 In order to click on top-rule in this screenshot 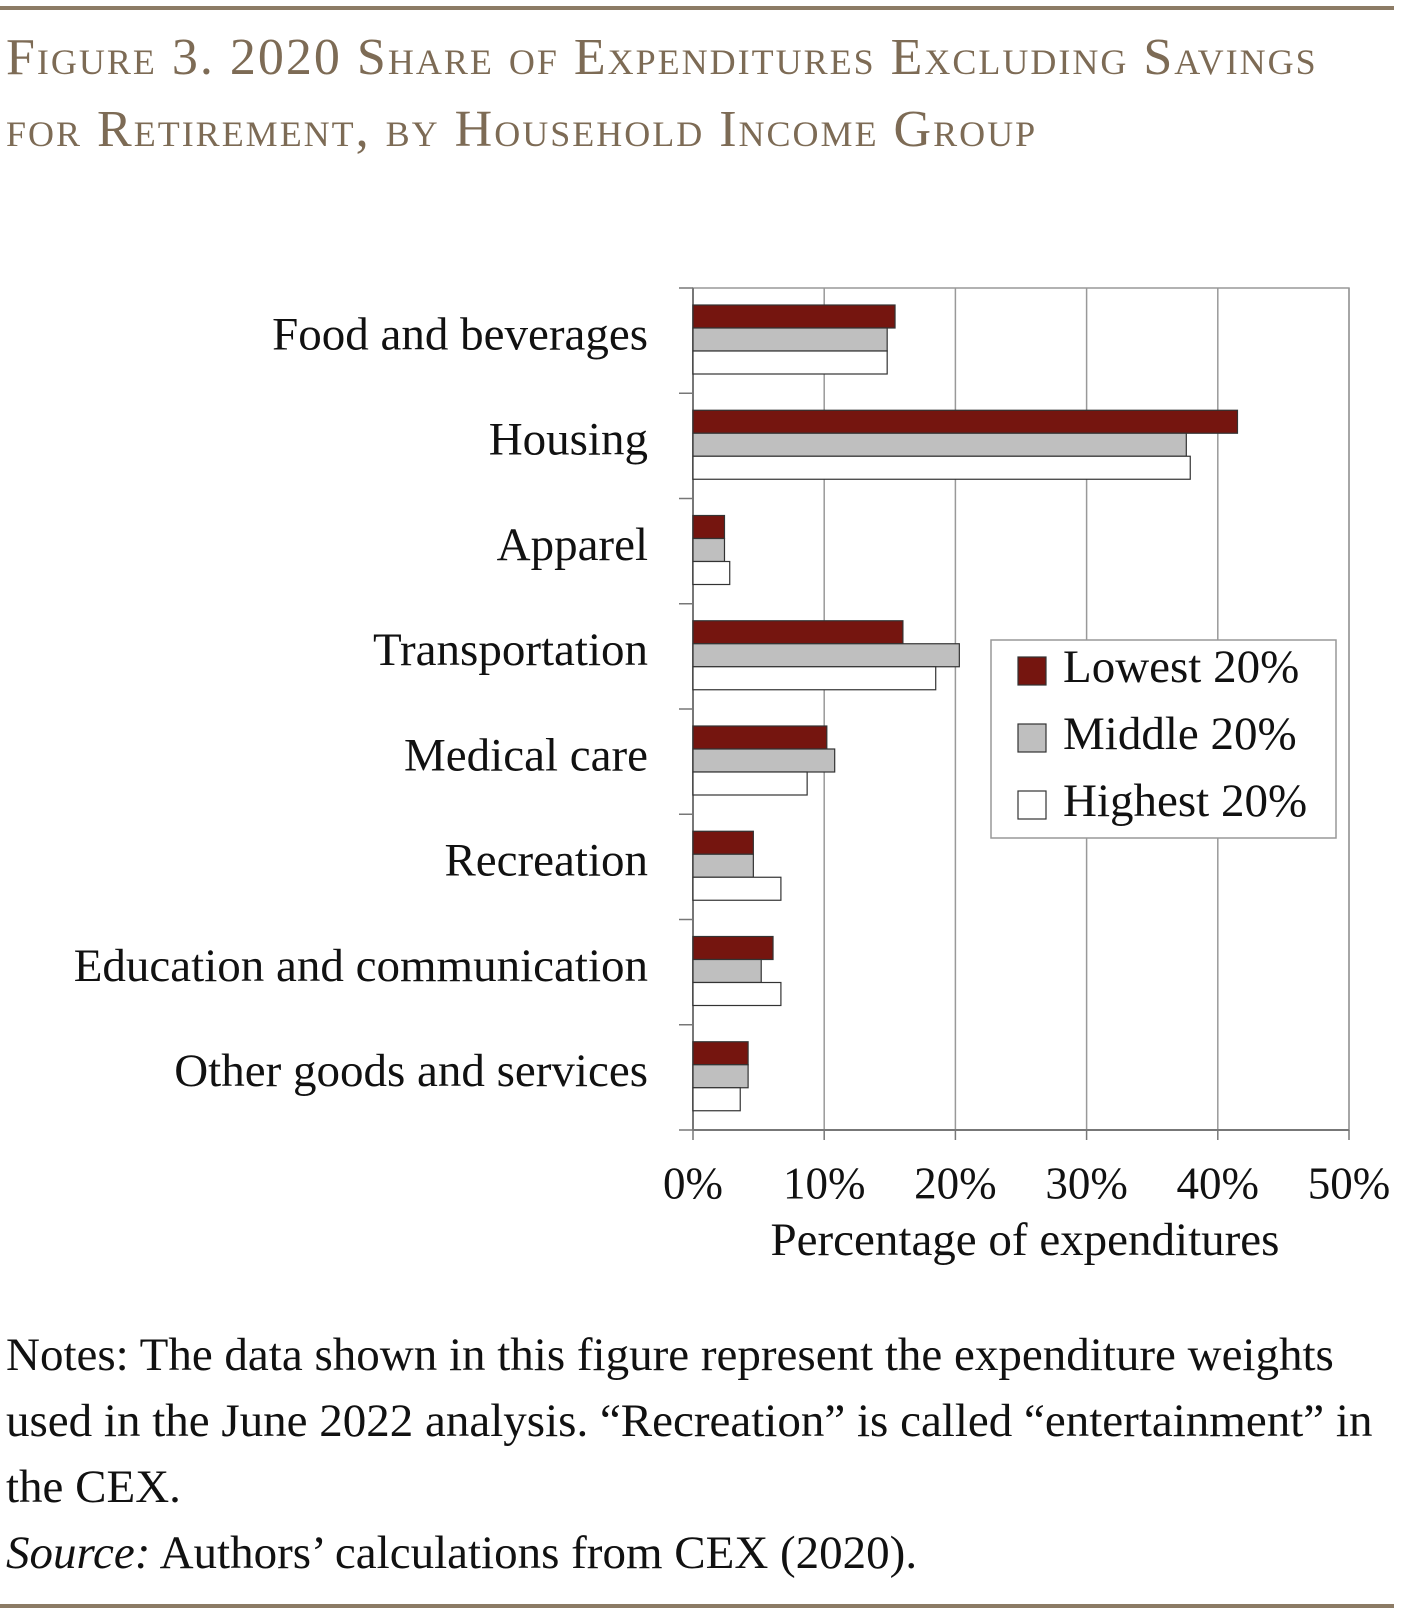, I will do `click(697, 8)`.